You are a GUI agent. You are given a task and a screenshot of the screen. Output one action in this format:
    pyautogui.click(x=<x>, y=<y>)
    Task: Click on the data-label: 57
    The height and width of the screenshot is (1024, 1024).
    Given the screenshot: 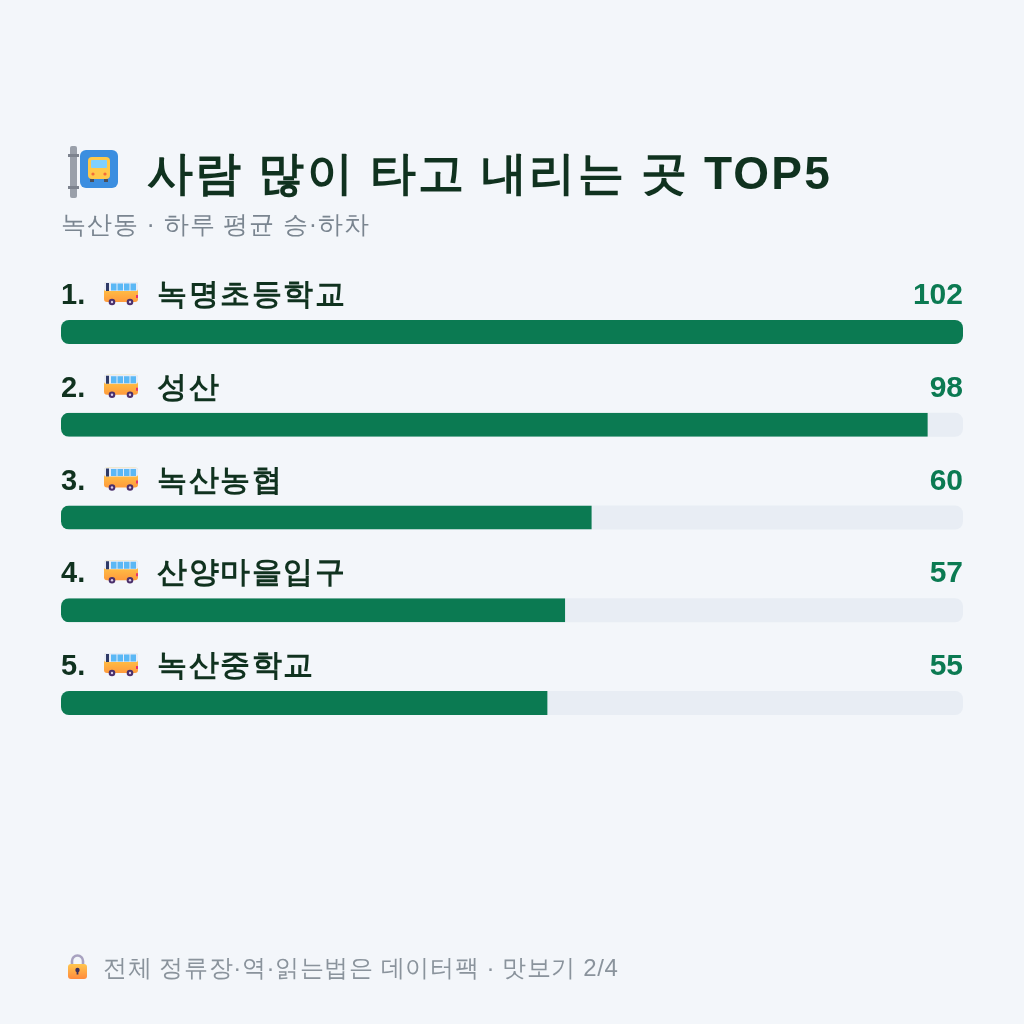 What is the action you would take?
    pyautogui.click(x=946, y=572)
    